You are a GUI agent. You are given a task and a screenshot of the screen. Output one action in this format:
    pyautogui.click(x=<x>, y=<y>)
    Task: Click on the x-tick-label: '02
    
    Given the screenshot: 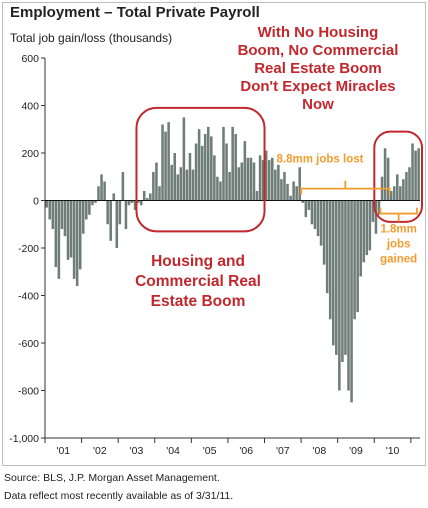 What is the action you would take?
    pyautogui.click(x=100, y=451)
    